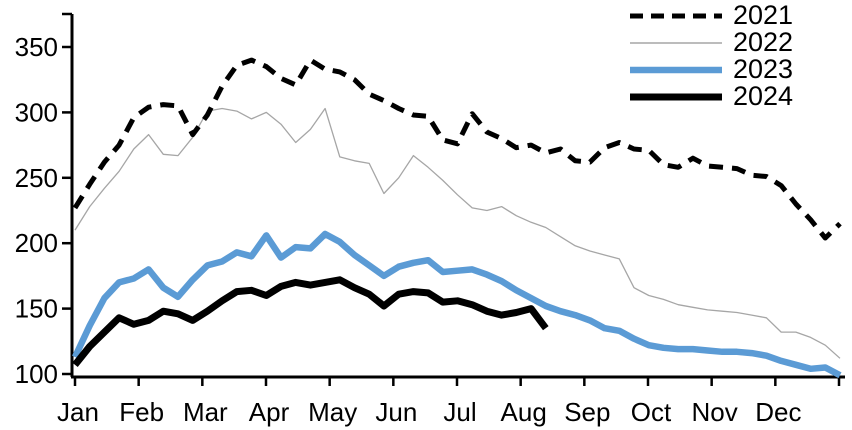  Describe the element at coordinates (205, 412) in the screenshot. I see `x-tick-label: Mar` at that location.